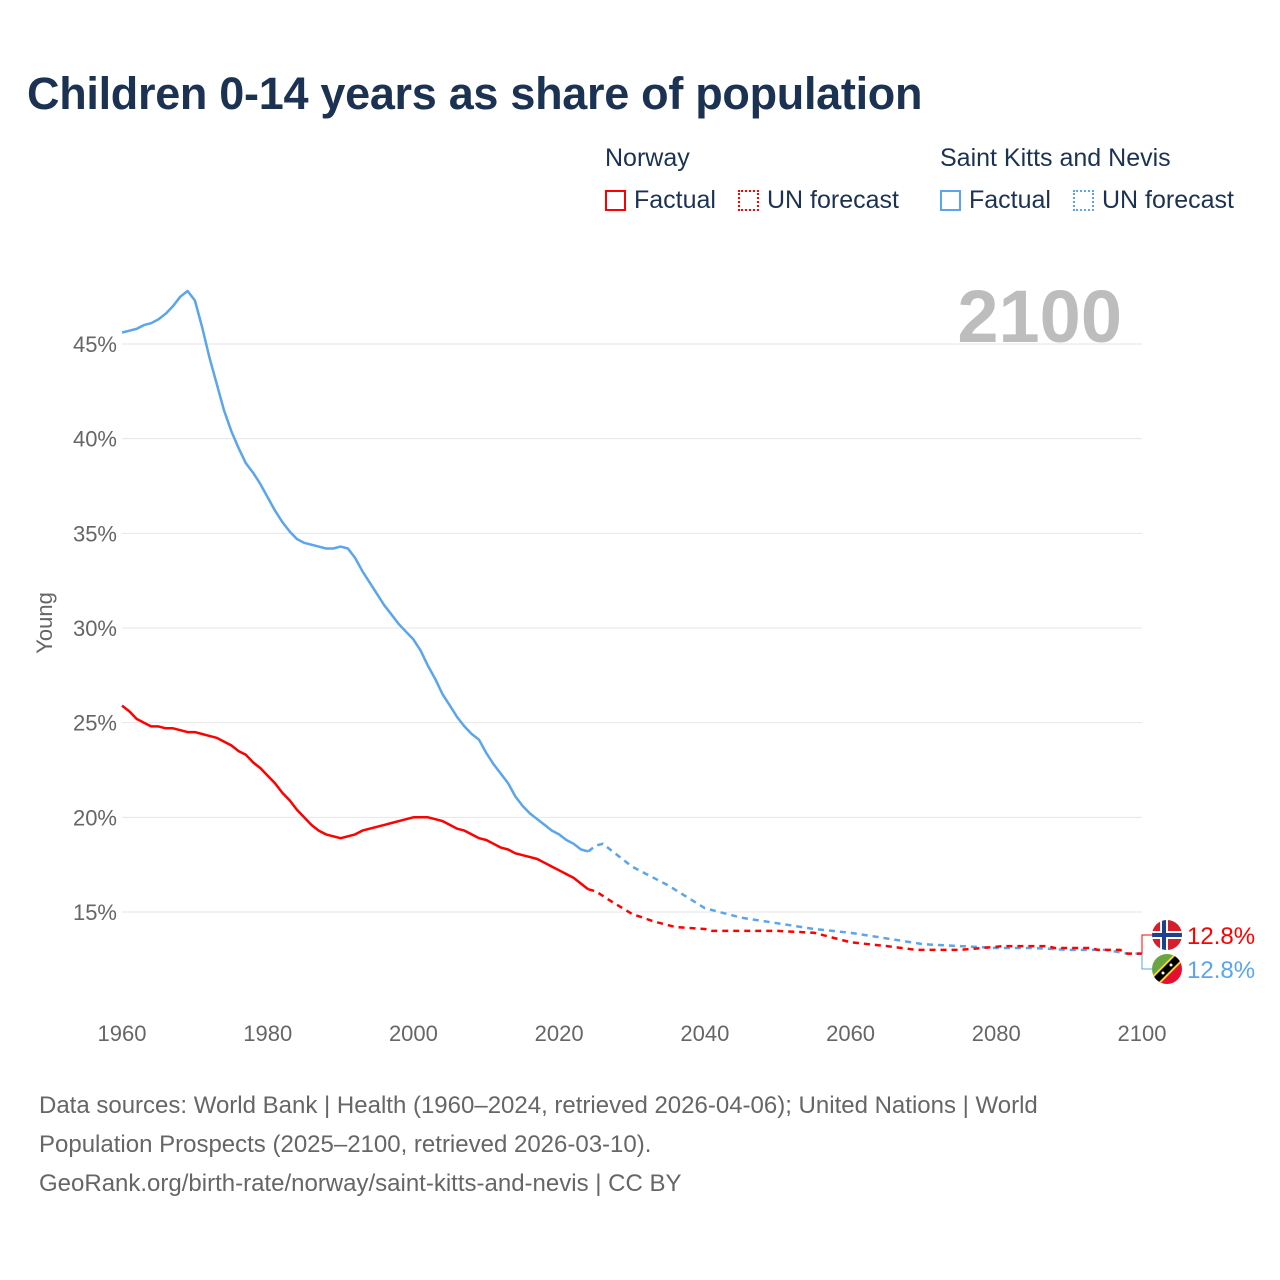  What do you see at coordinates (122, 1033) in the screenshot?
I see `x-tick-label: 1960` at bounding box center [122, 1033].